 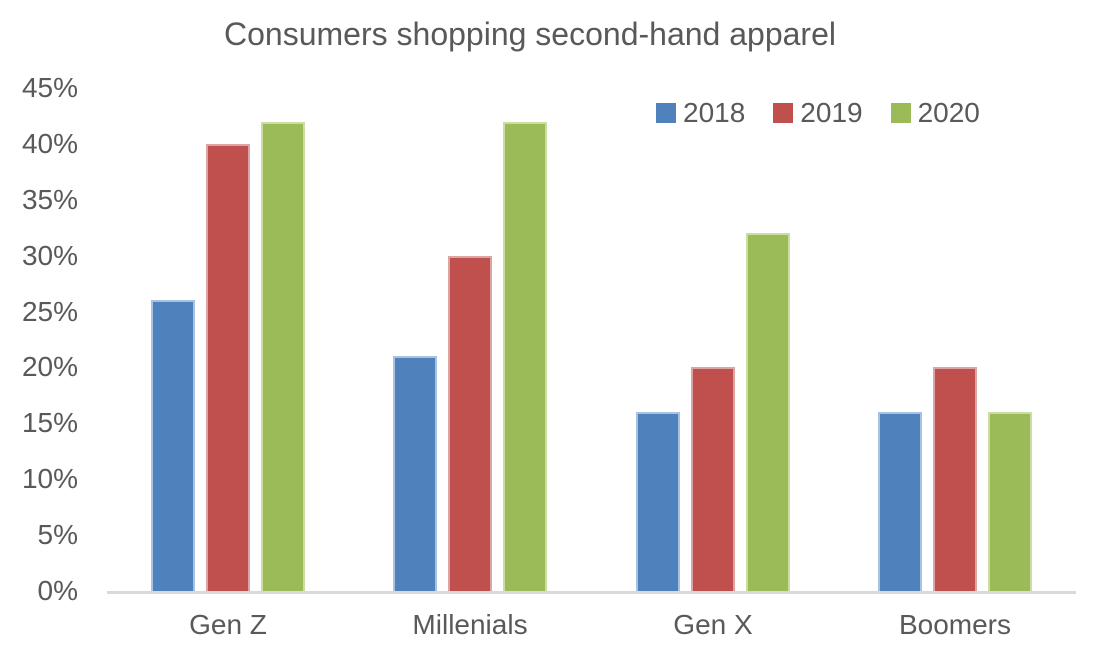 I want to click on y-axis-tick-label: 0%, so click(x=57, y=590).